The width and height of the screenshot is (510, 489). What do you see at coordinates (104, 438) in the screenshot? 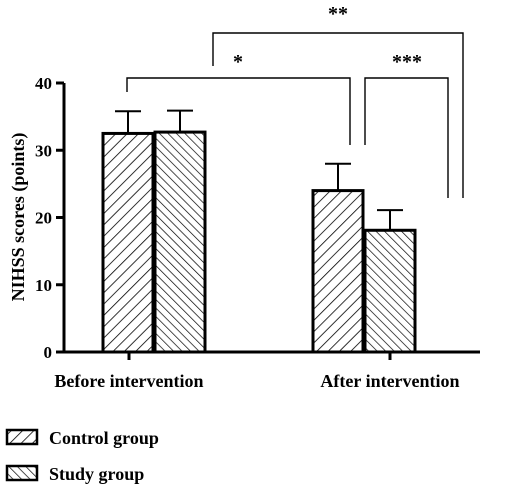
I see `legend-label-control: Control group` at bounding box center [104, 438].